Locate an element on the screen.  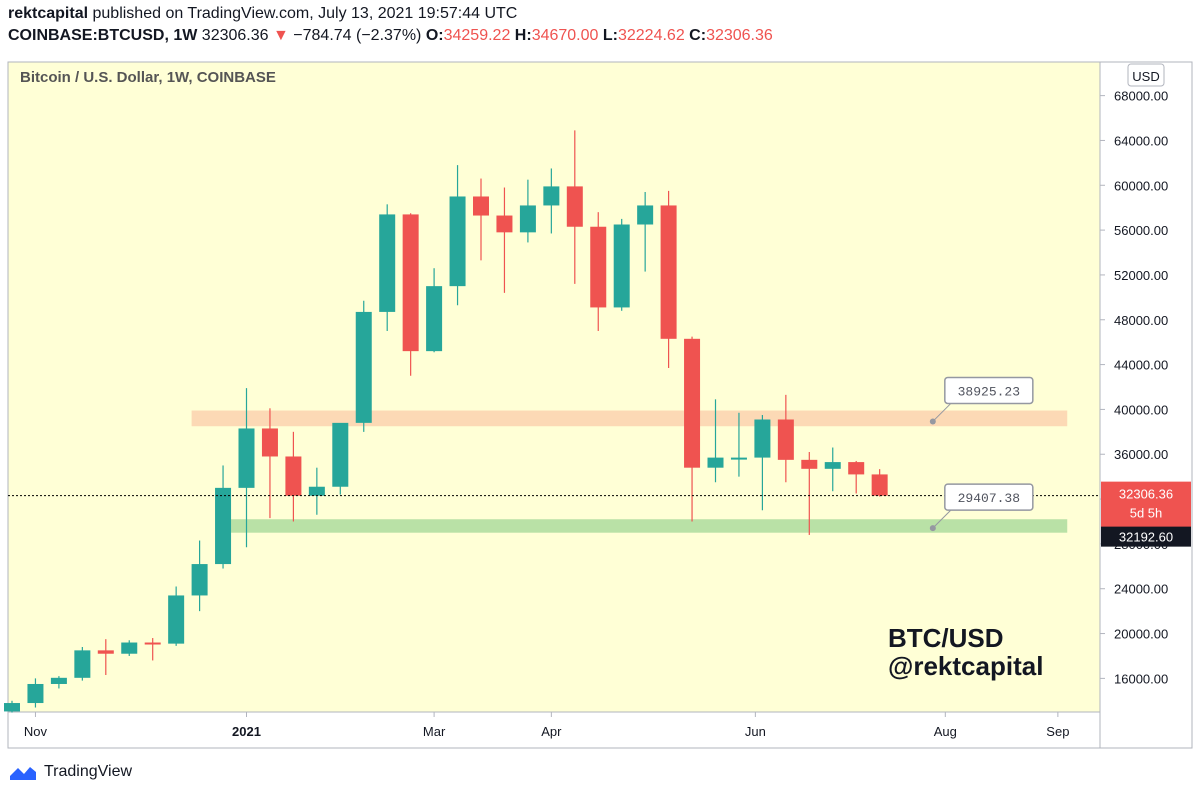
currency-label: USD is located at coordinates (1145, 76).